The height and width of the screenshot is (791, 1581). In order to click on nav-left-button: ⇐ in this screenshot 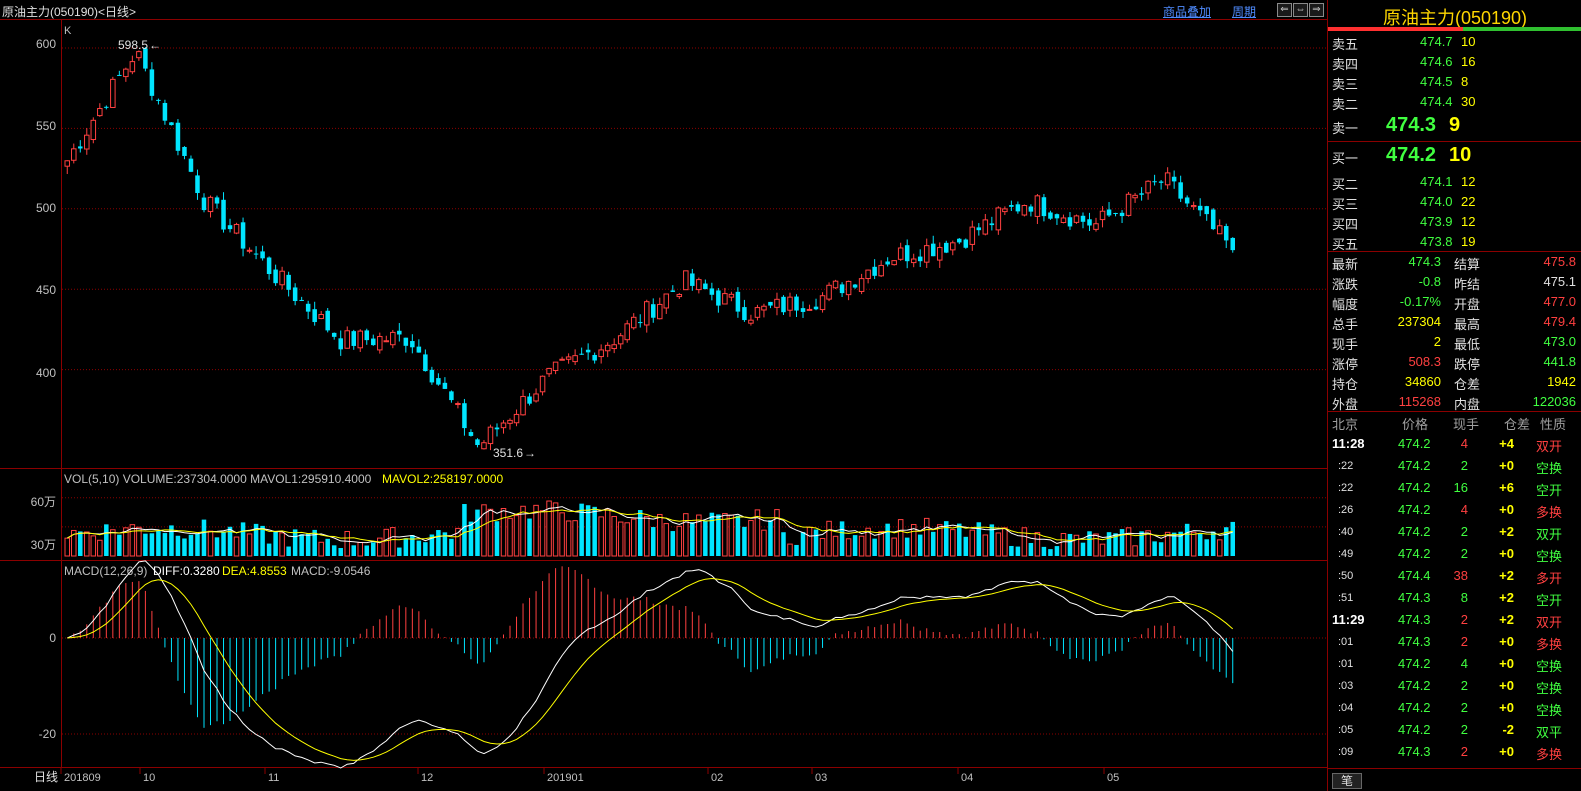, I will do `click(1284, 10)`.